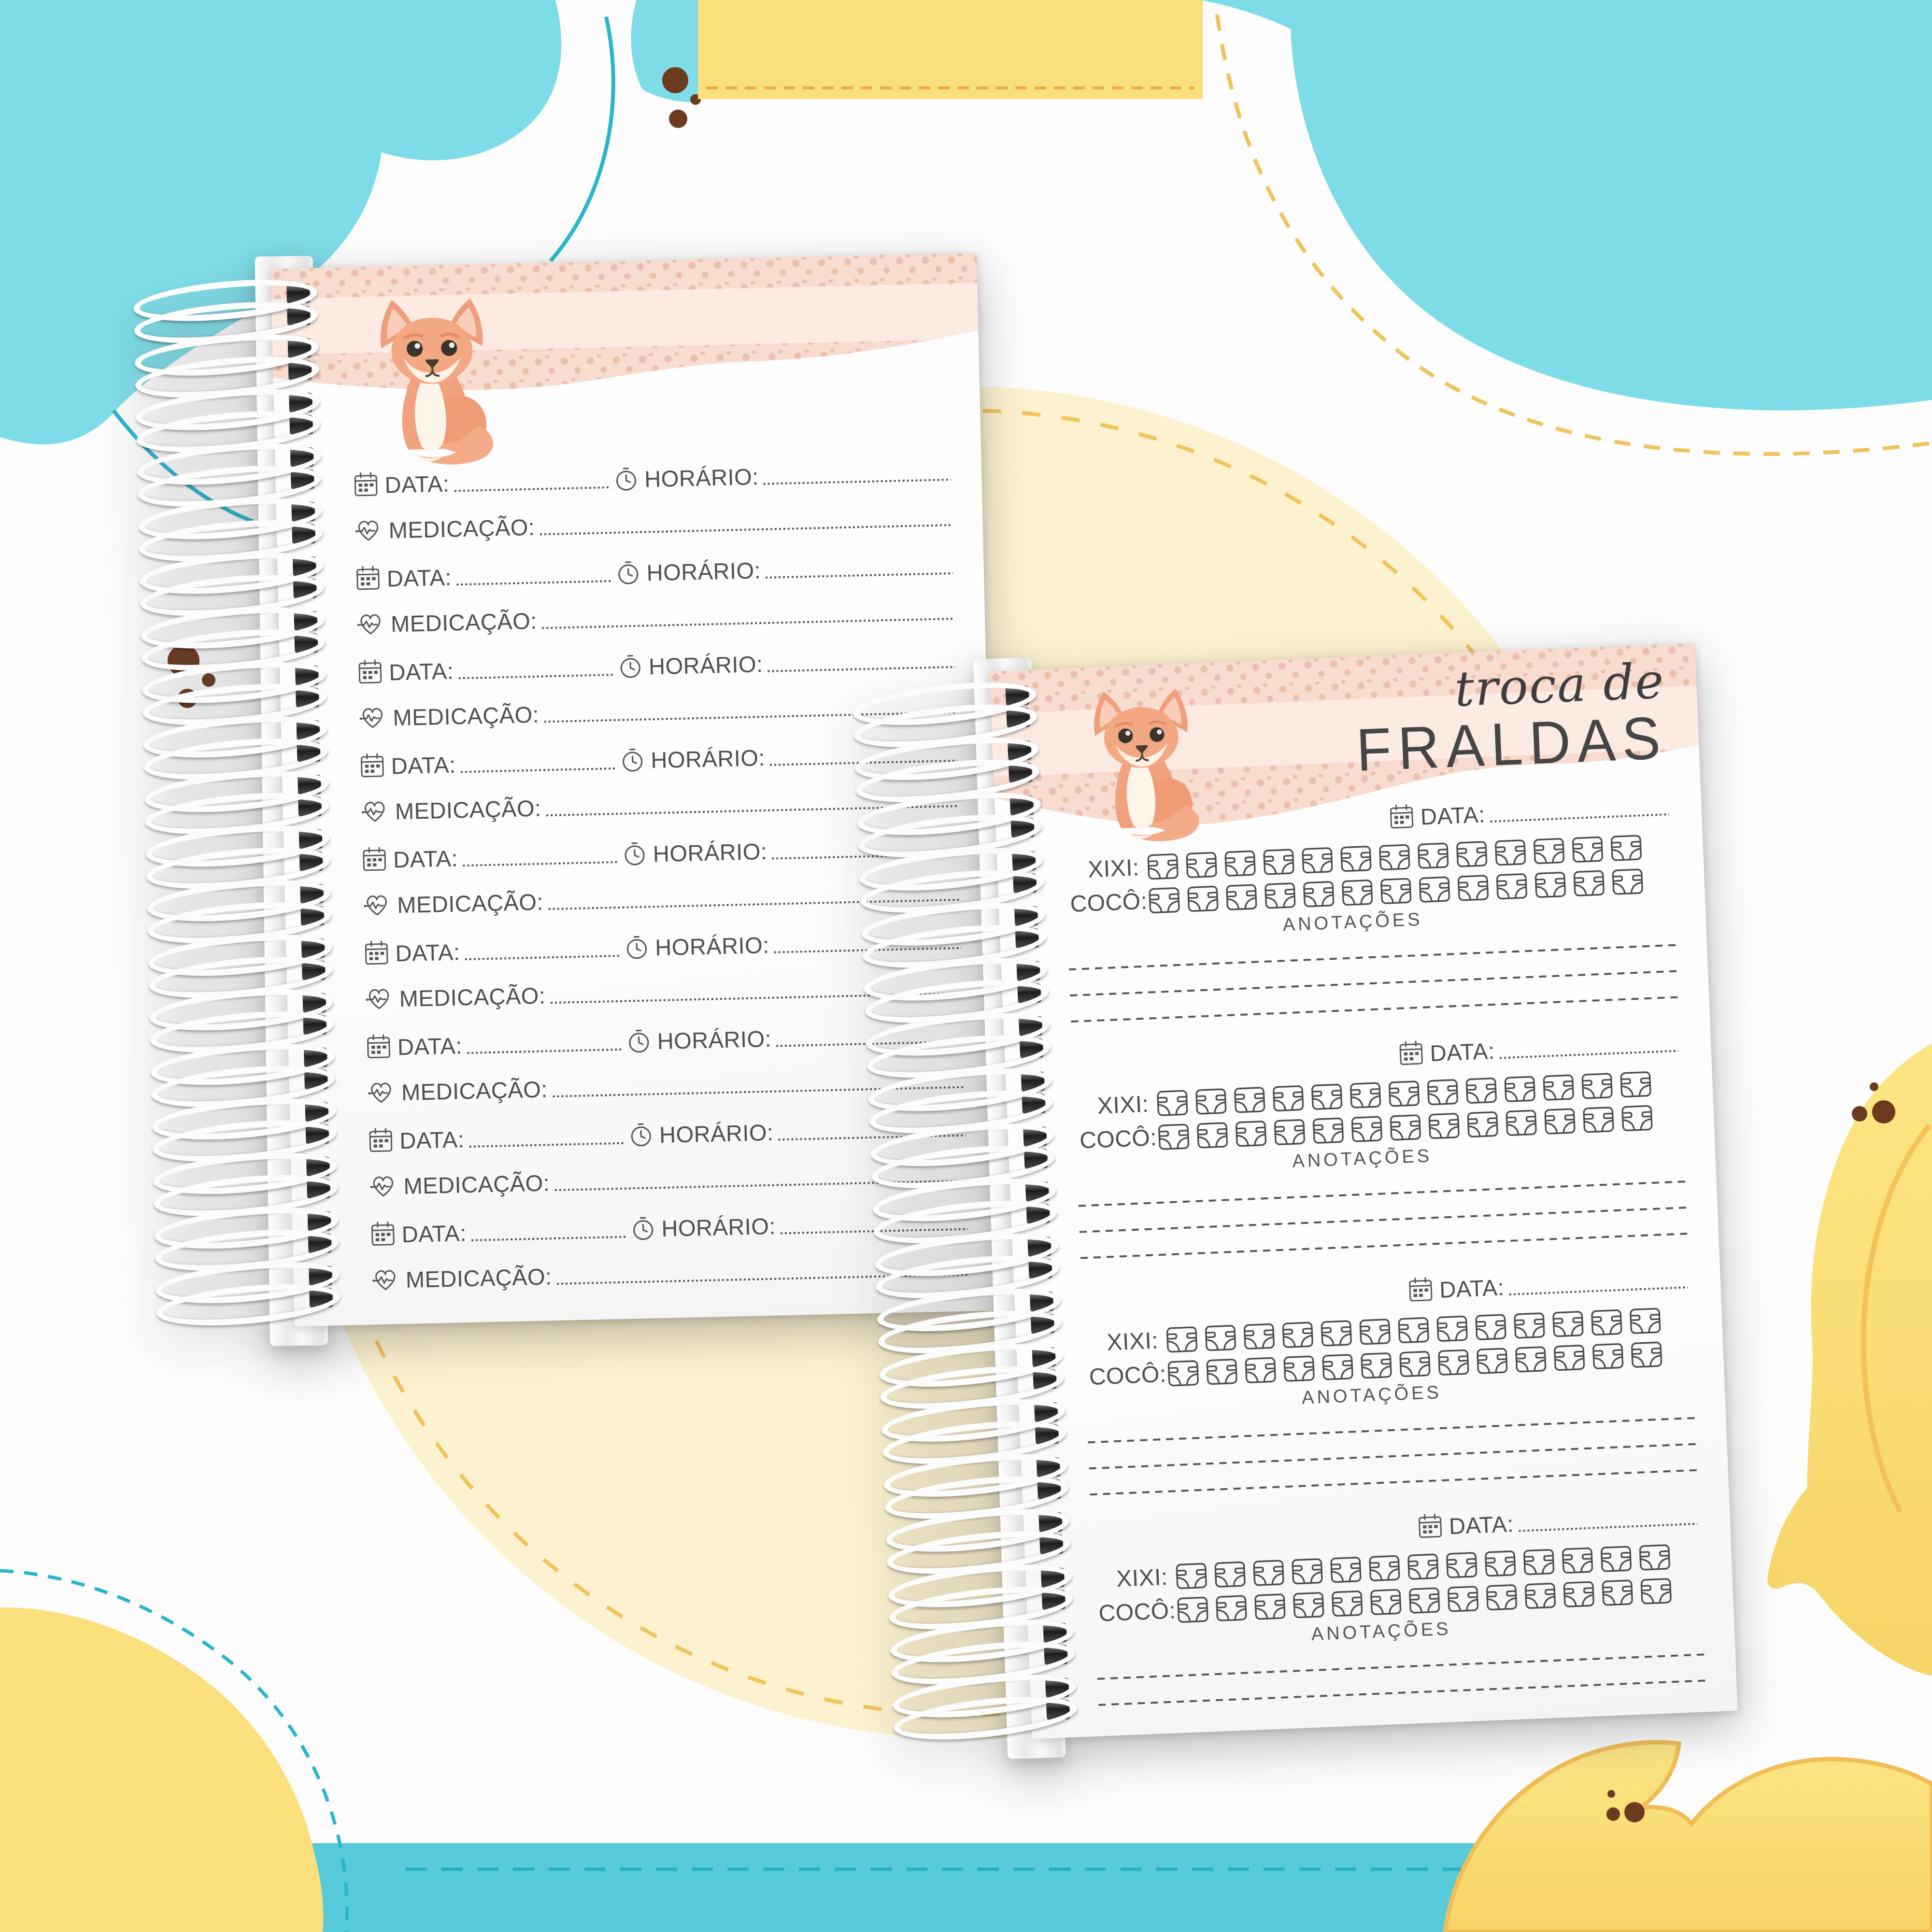  What do you see at coordinates (654, 499) in the screenshot?
I see `medication-entry: DATA: HORÁRIO: MEDICAÇÃO:` at bounding box center [654, 499].